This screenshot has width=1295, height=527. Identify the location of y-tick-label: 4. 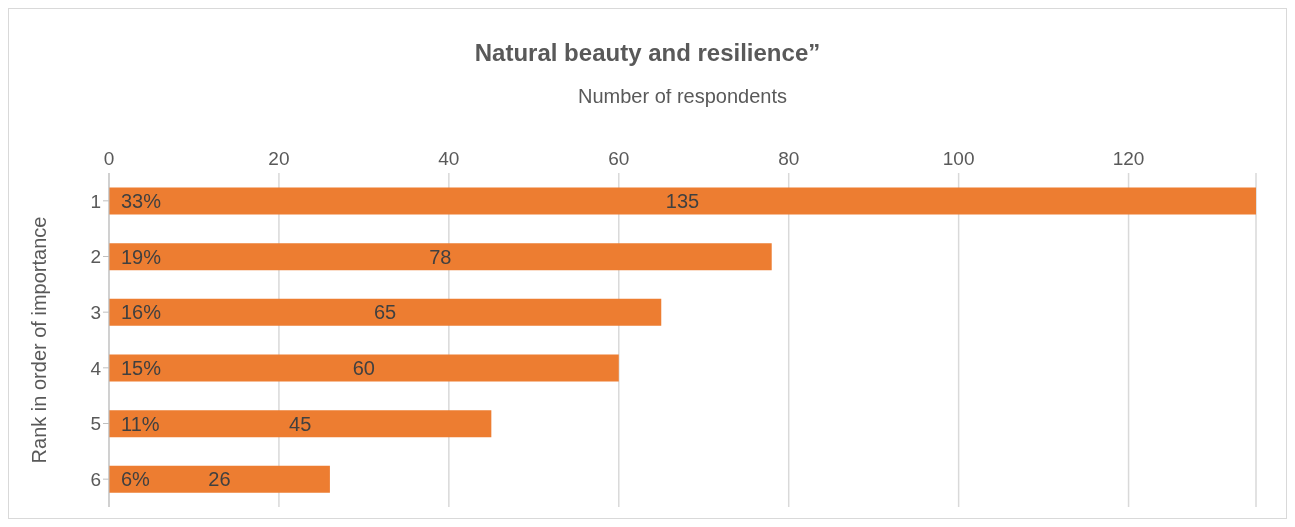
(96, 368).